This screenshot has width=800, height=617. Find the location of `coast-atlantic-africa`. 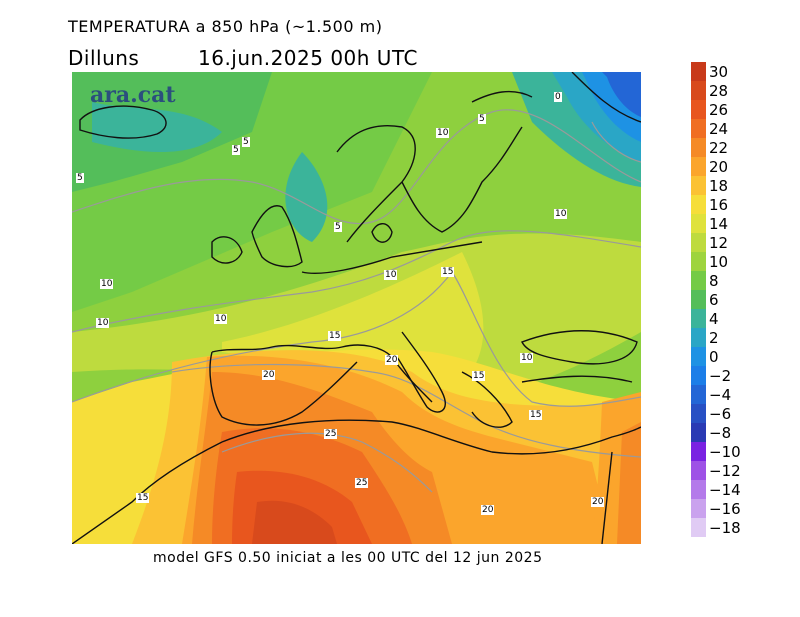

coast-atlantic-africa is located at coordinates (147, 492).